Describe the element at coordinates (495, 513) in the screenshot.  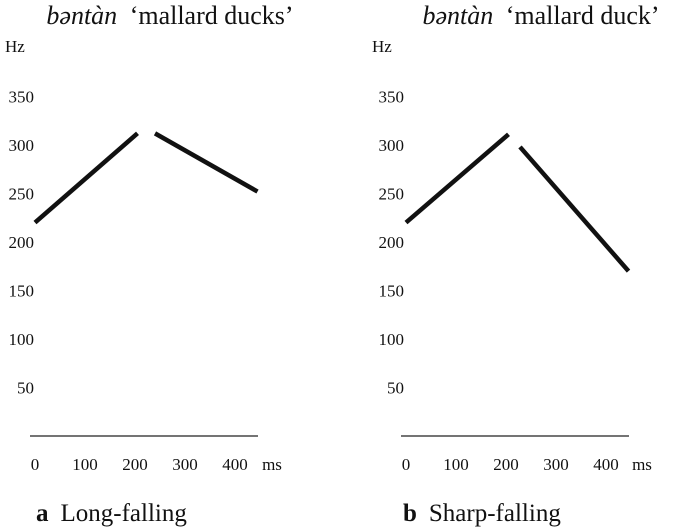
I see `panel-caption-text-b: Sharp-falling` at that location.